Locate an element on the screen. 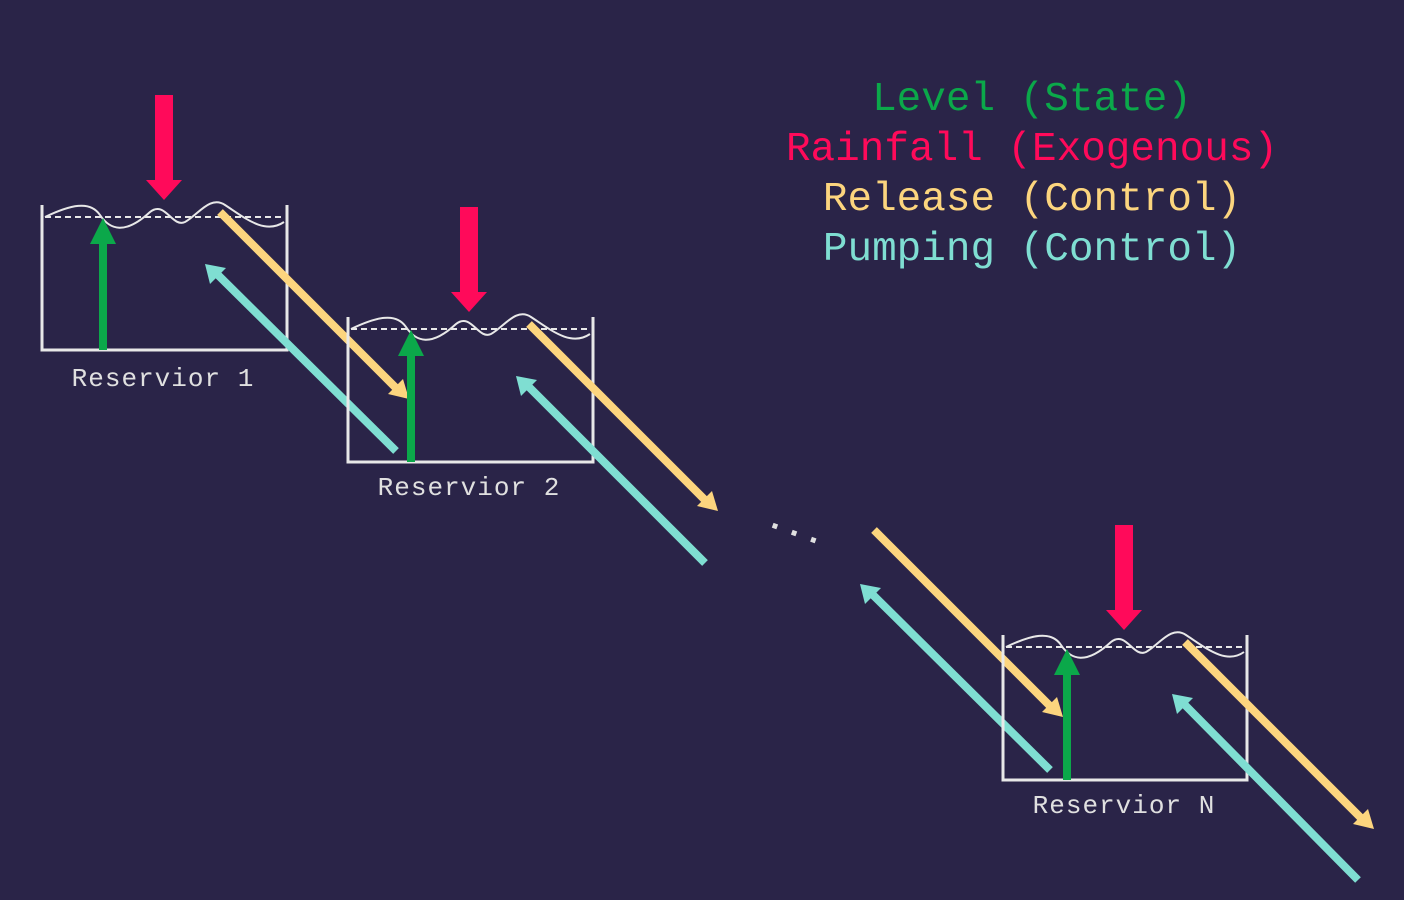 The width and height of the screenshot is (1404, 900). reservoir-2-label: Reservior 2 is located at coordinates (469, 488).